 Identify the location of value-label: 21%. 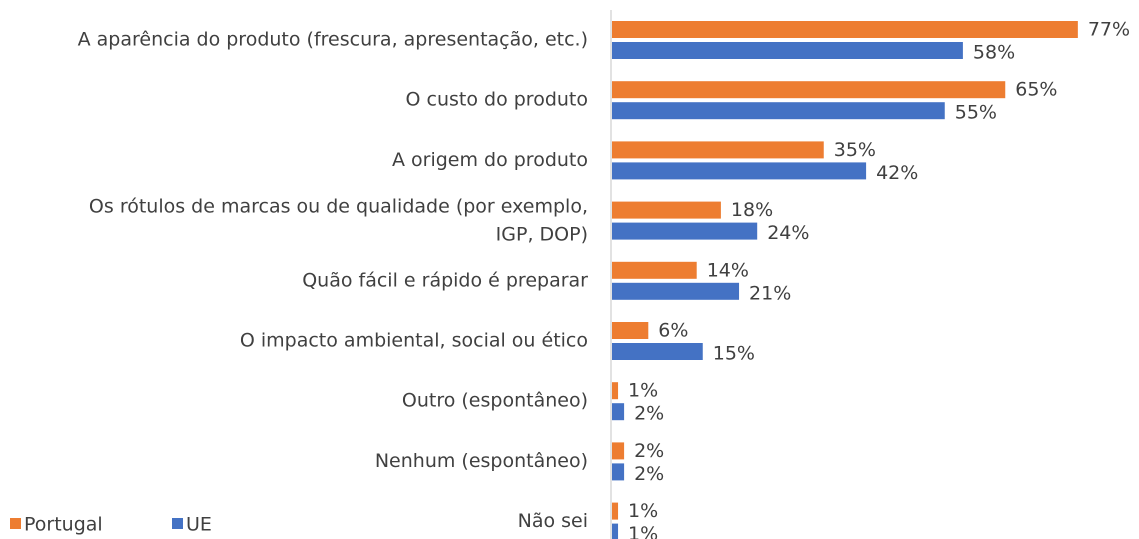
(770, 293).